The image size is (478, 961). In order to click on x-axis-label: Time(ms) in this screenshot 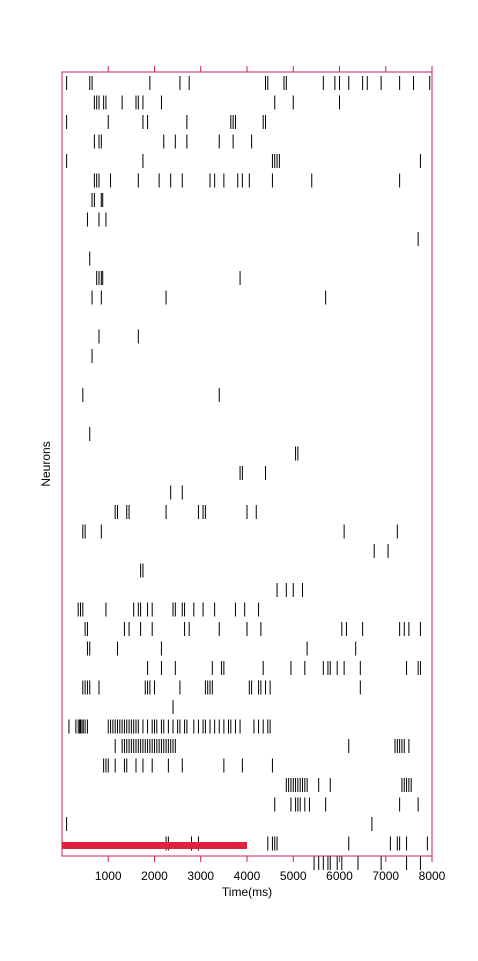, I will do `click(247, 892)`.